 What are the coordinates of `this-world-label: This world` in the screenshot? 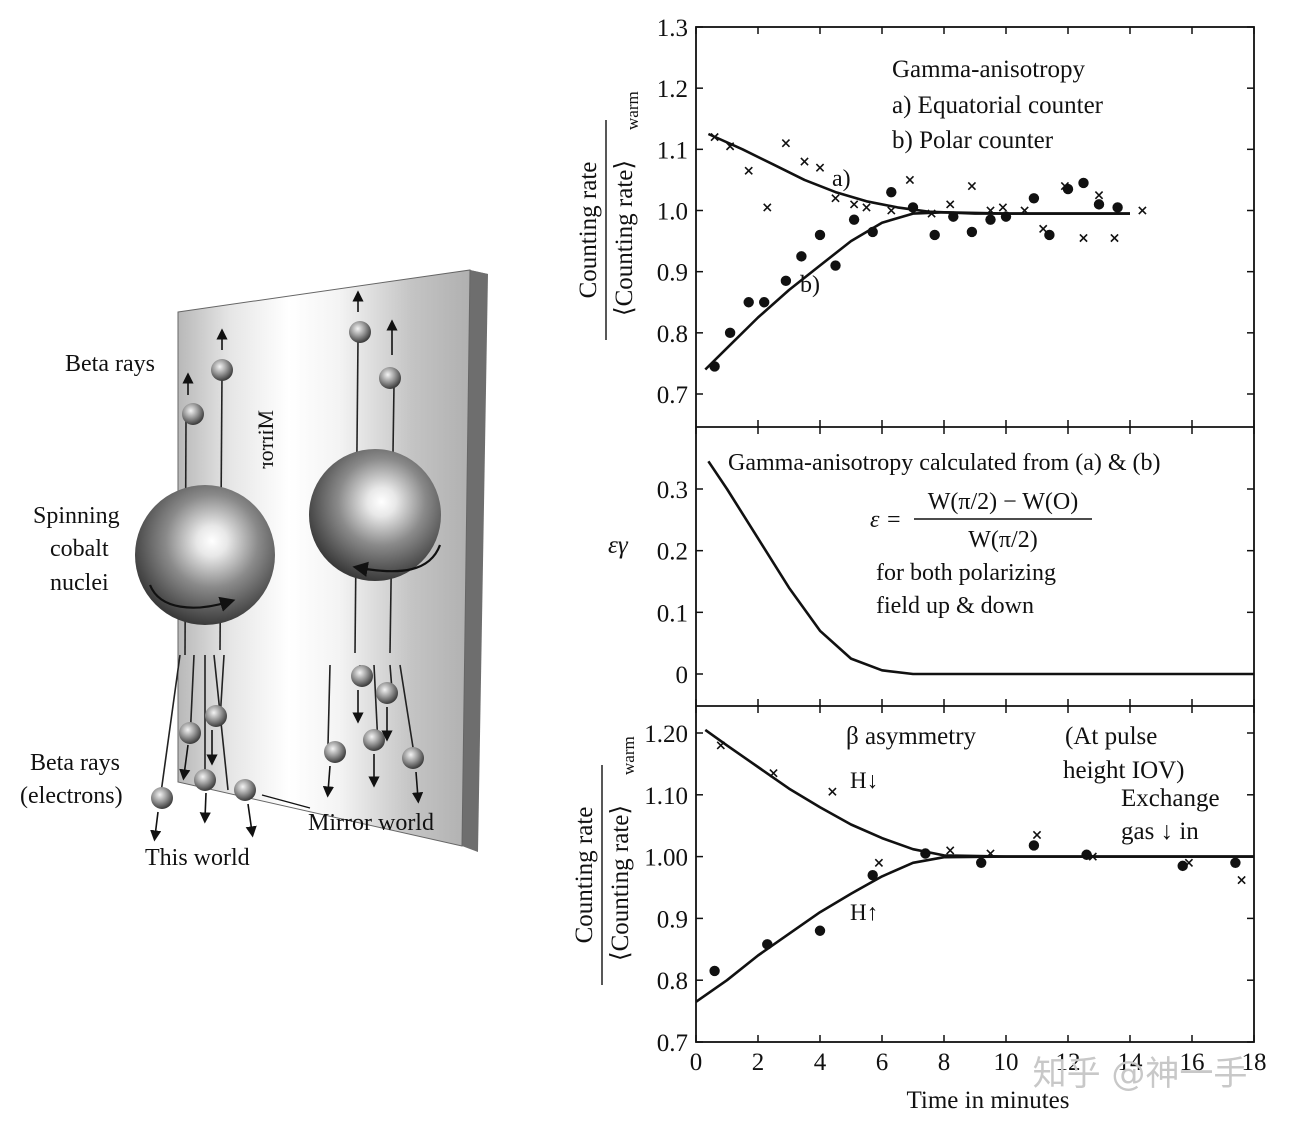 It's located at (197, 858).